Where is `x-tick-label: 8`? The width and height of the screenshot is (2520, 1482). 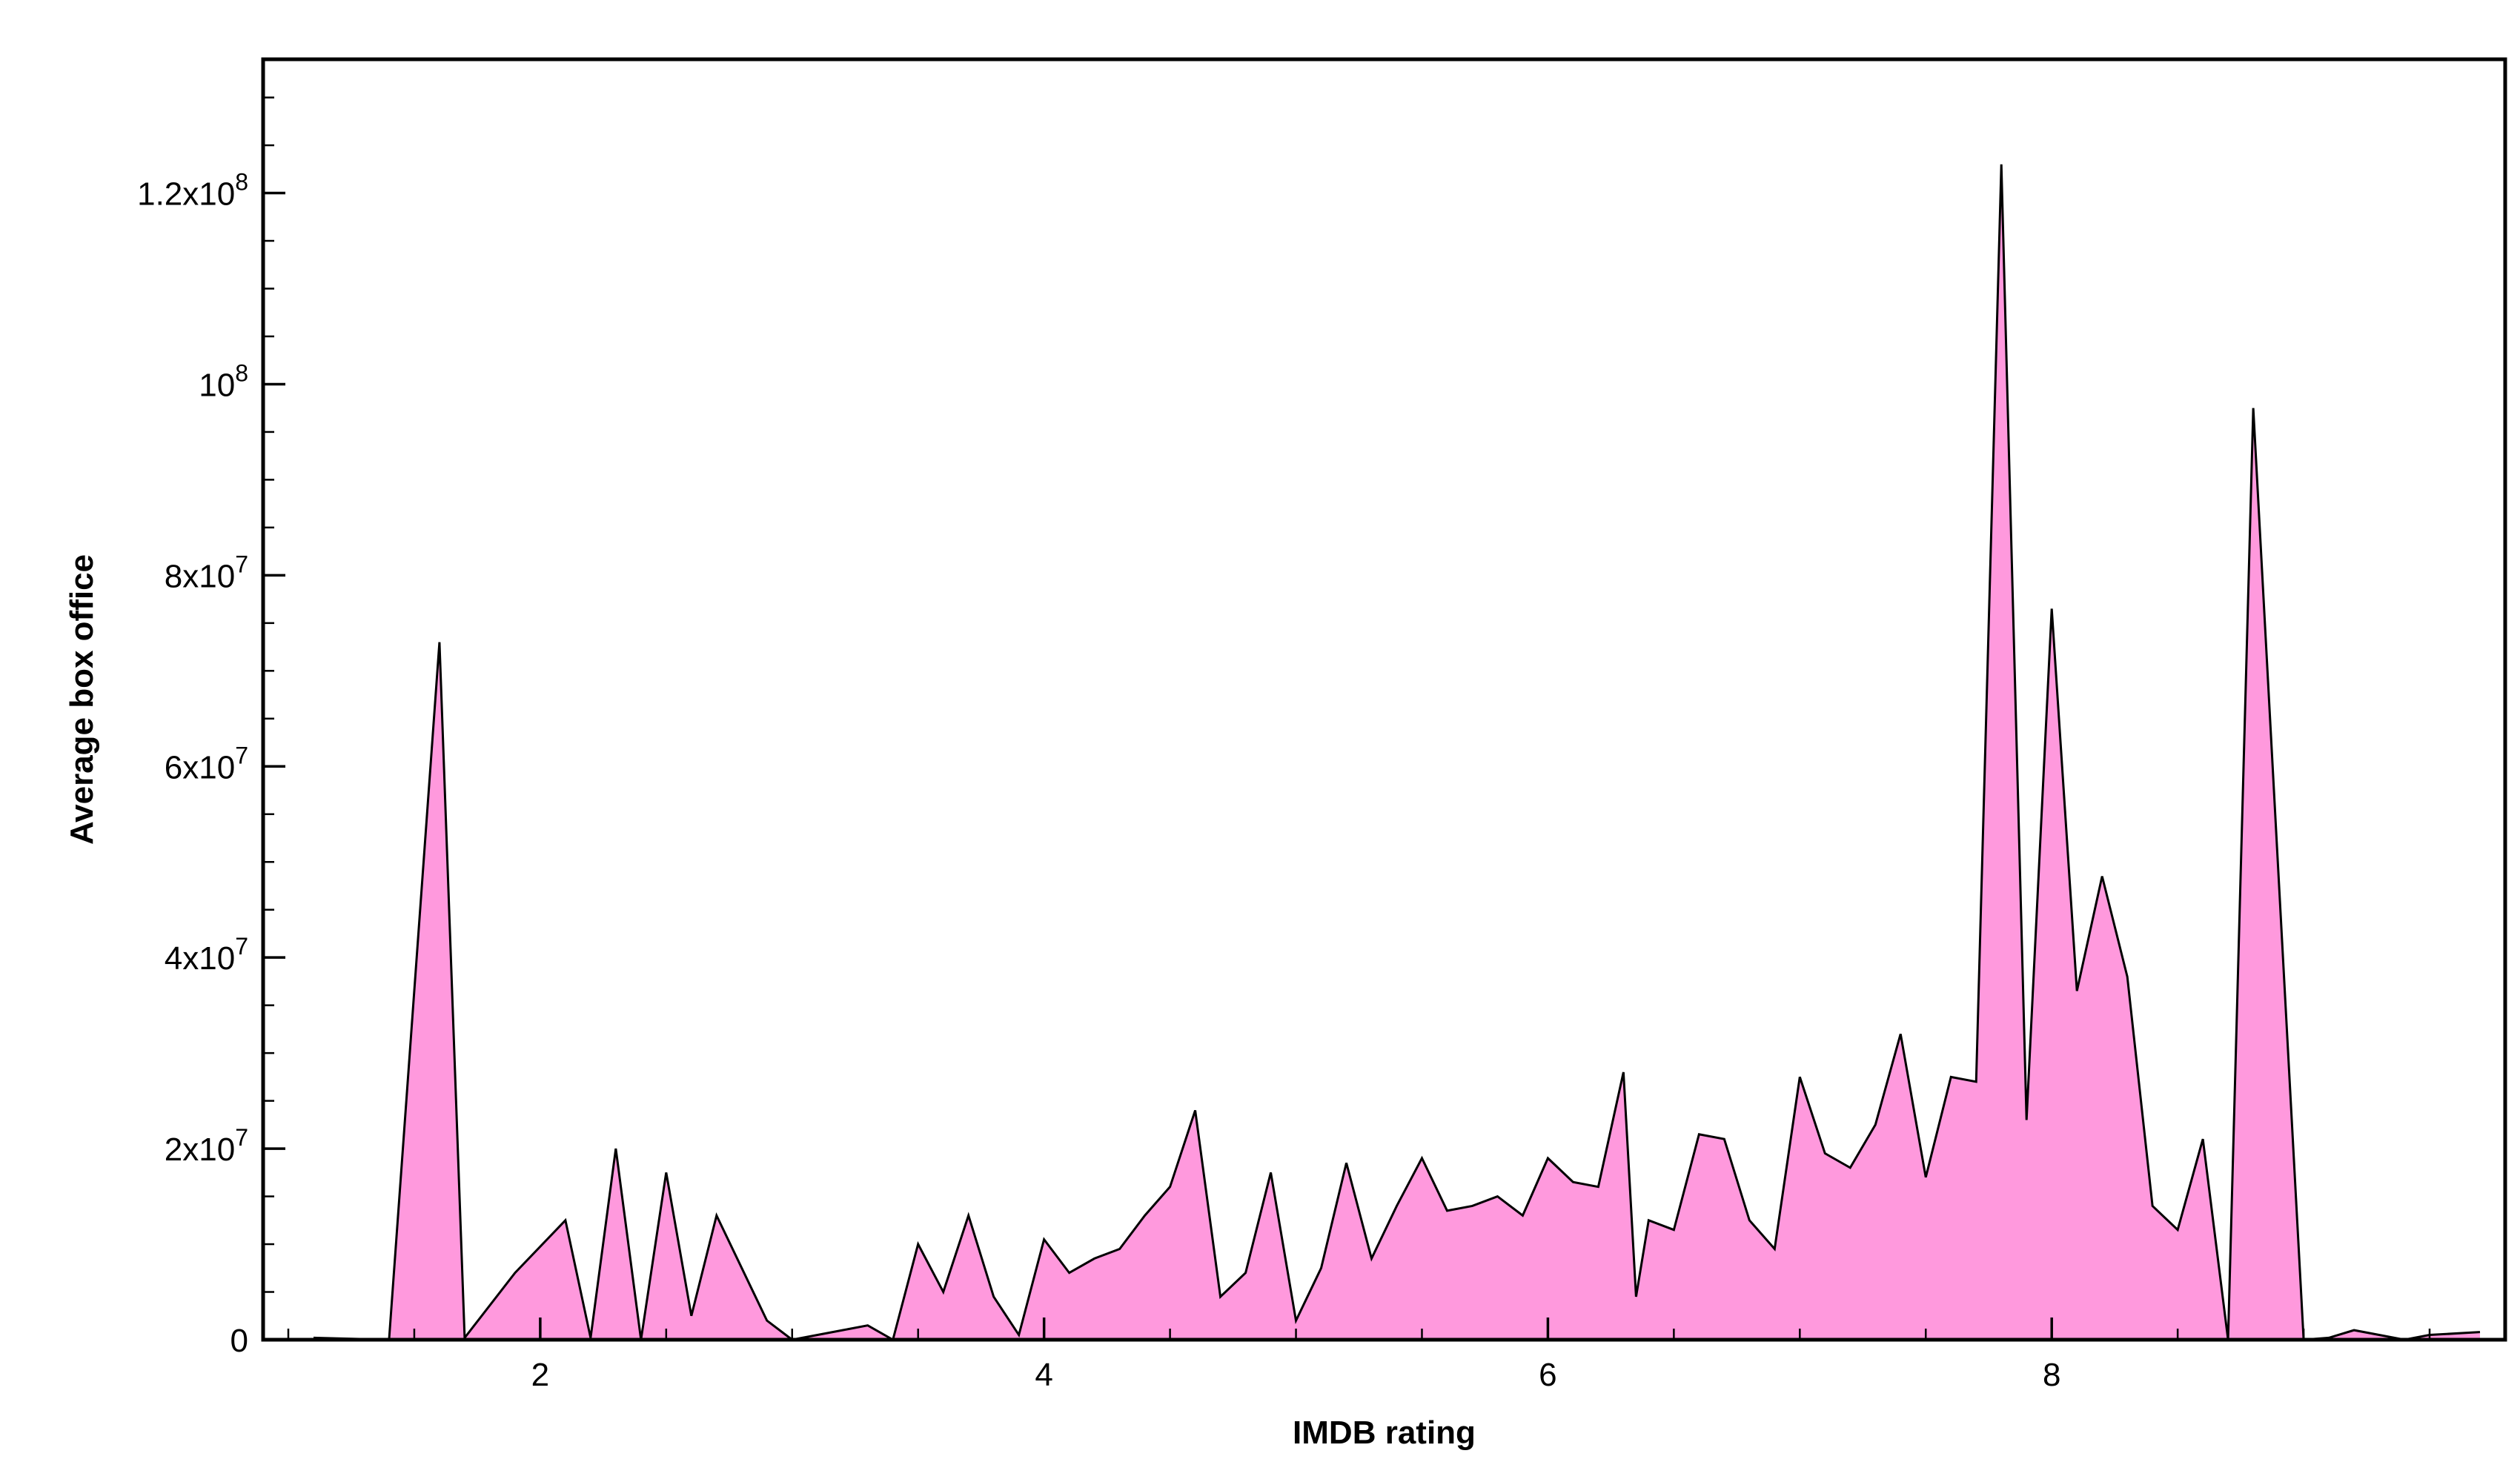 x-tick-label: 8 is located at coordinates (2051, 1375).